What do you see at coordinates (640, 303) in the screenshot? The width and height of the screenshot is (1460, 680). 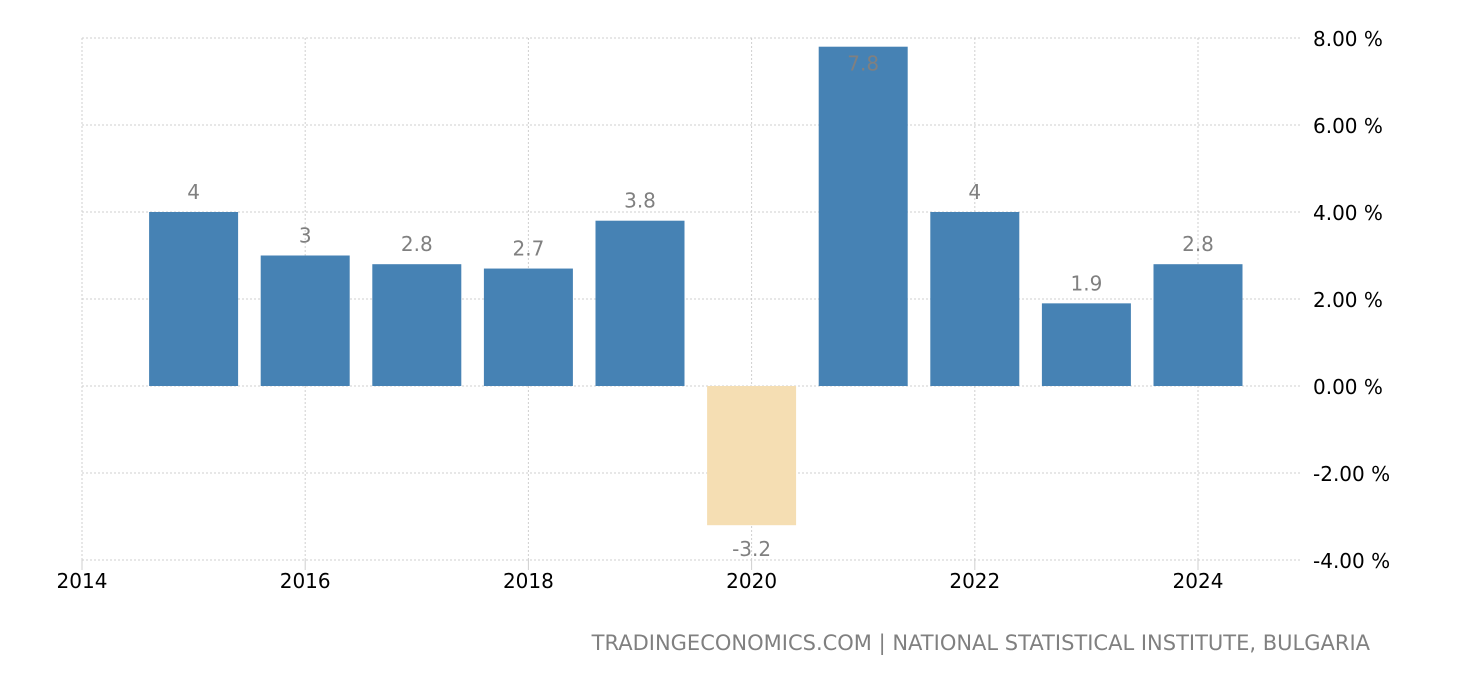 I see `bar-2019` at bounding box center [640, 303].